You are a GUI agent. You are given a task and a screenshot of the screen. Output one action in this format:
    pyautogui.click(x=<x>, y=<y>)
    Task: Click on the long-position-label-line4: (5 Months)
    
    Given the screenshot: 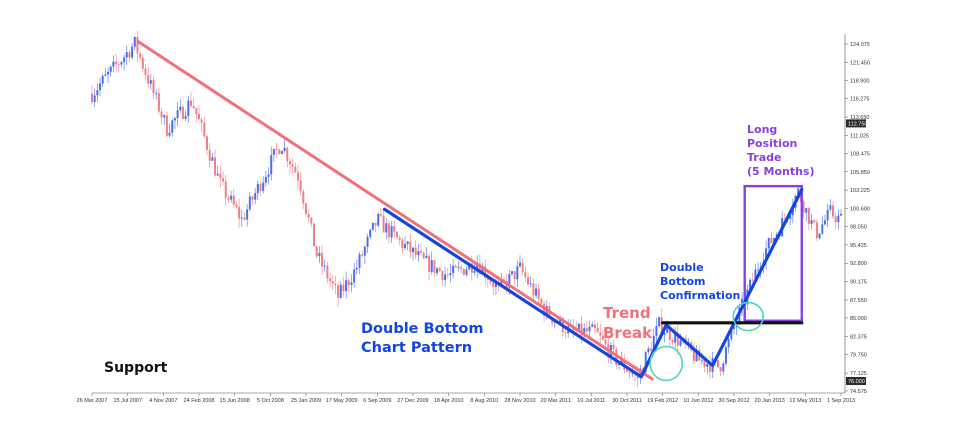 What is the action you would take?
    pyautogui.click(x=781, y=171)
    